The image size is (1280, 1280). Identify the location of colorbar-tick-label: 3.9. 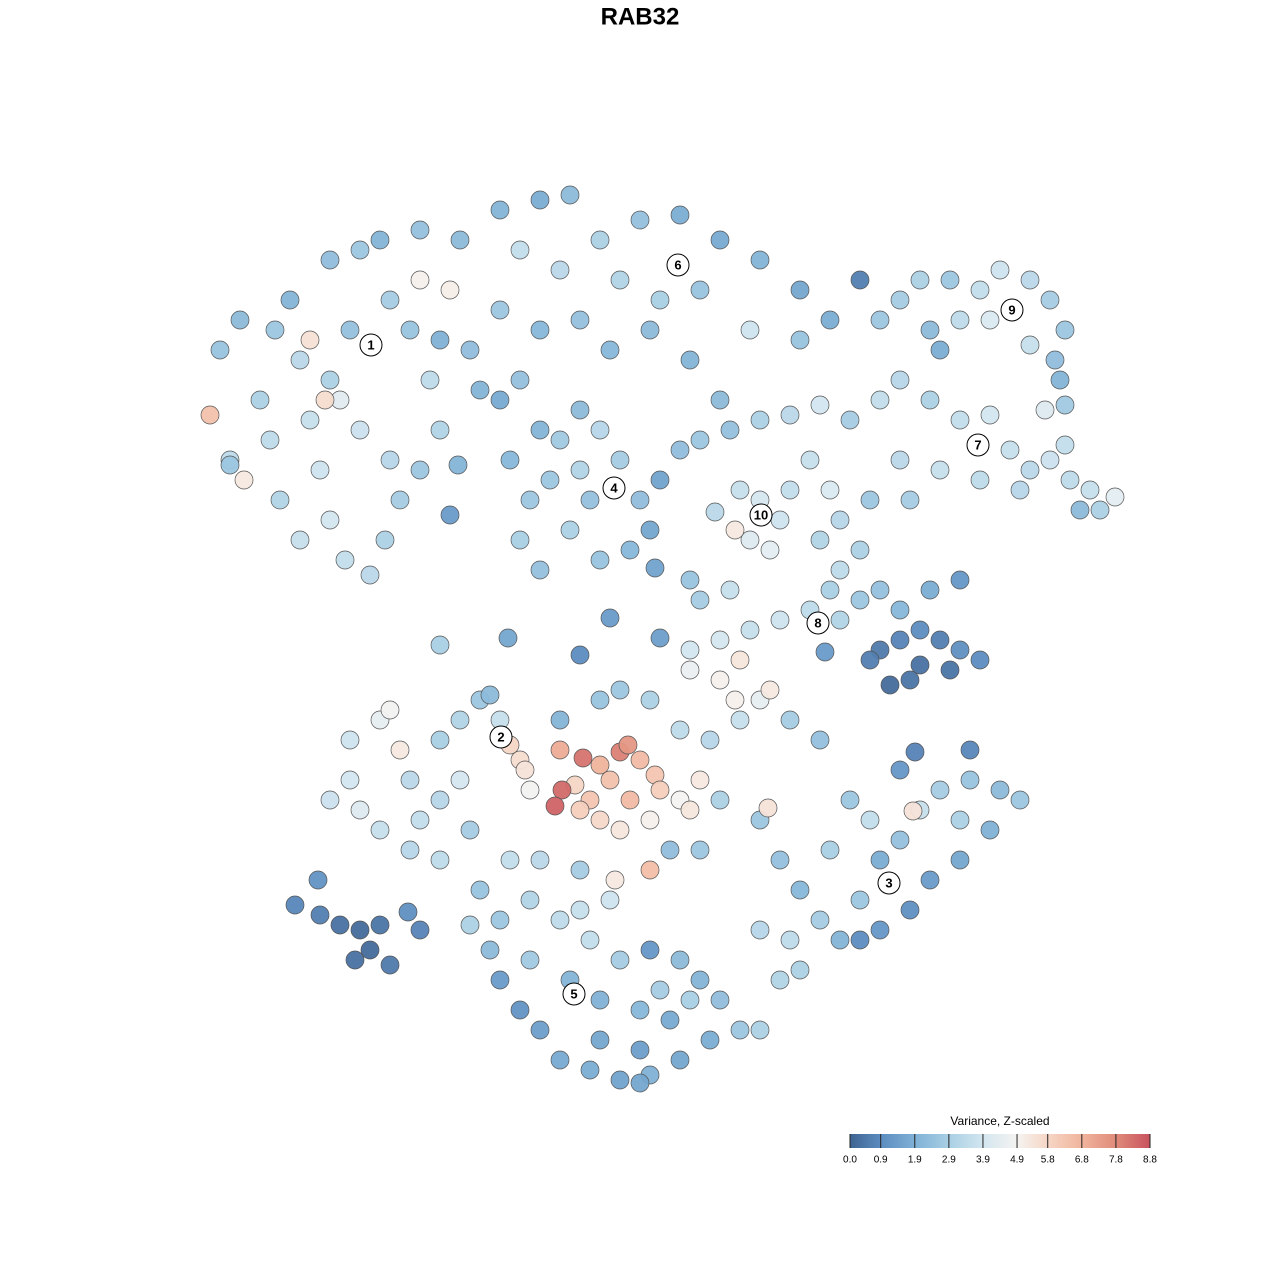
(983, 1160).